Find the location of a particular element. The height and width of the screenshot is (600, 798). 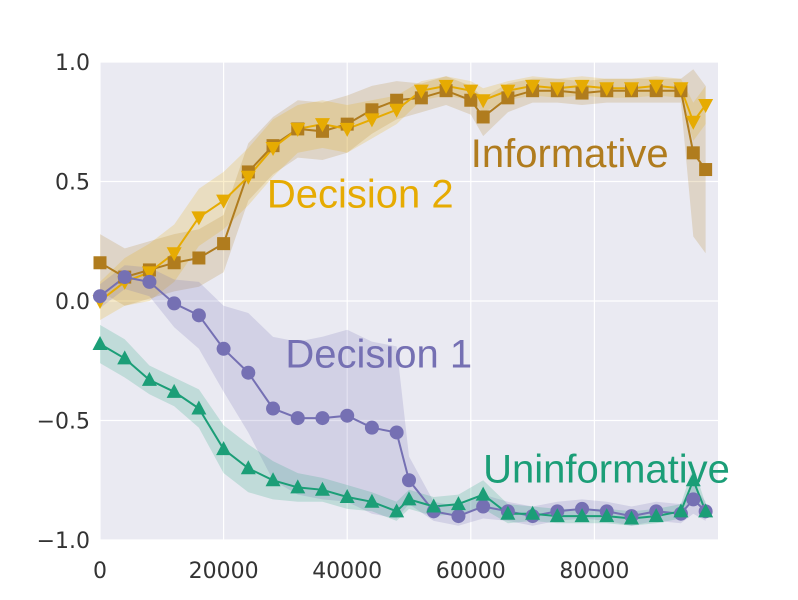

decision-1-label: Decision 1 is located at coordinates (378, 355).